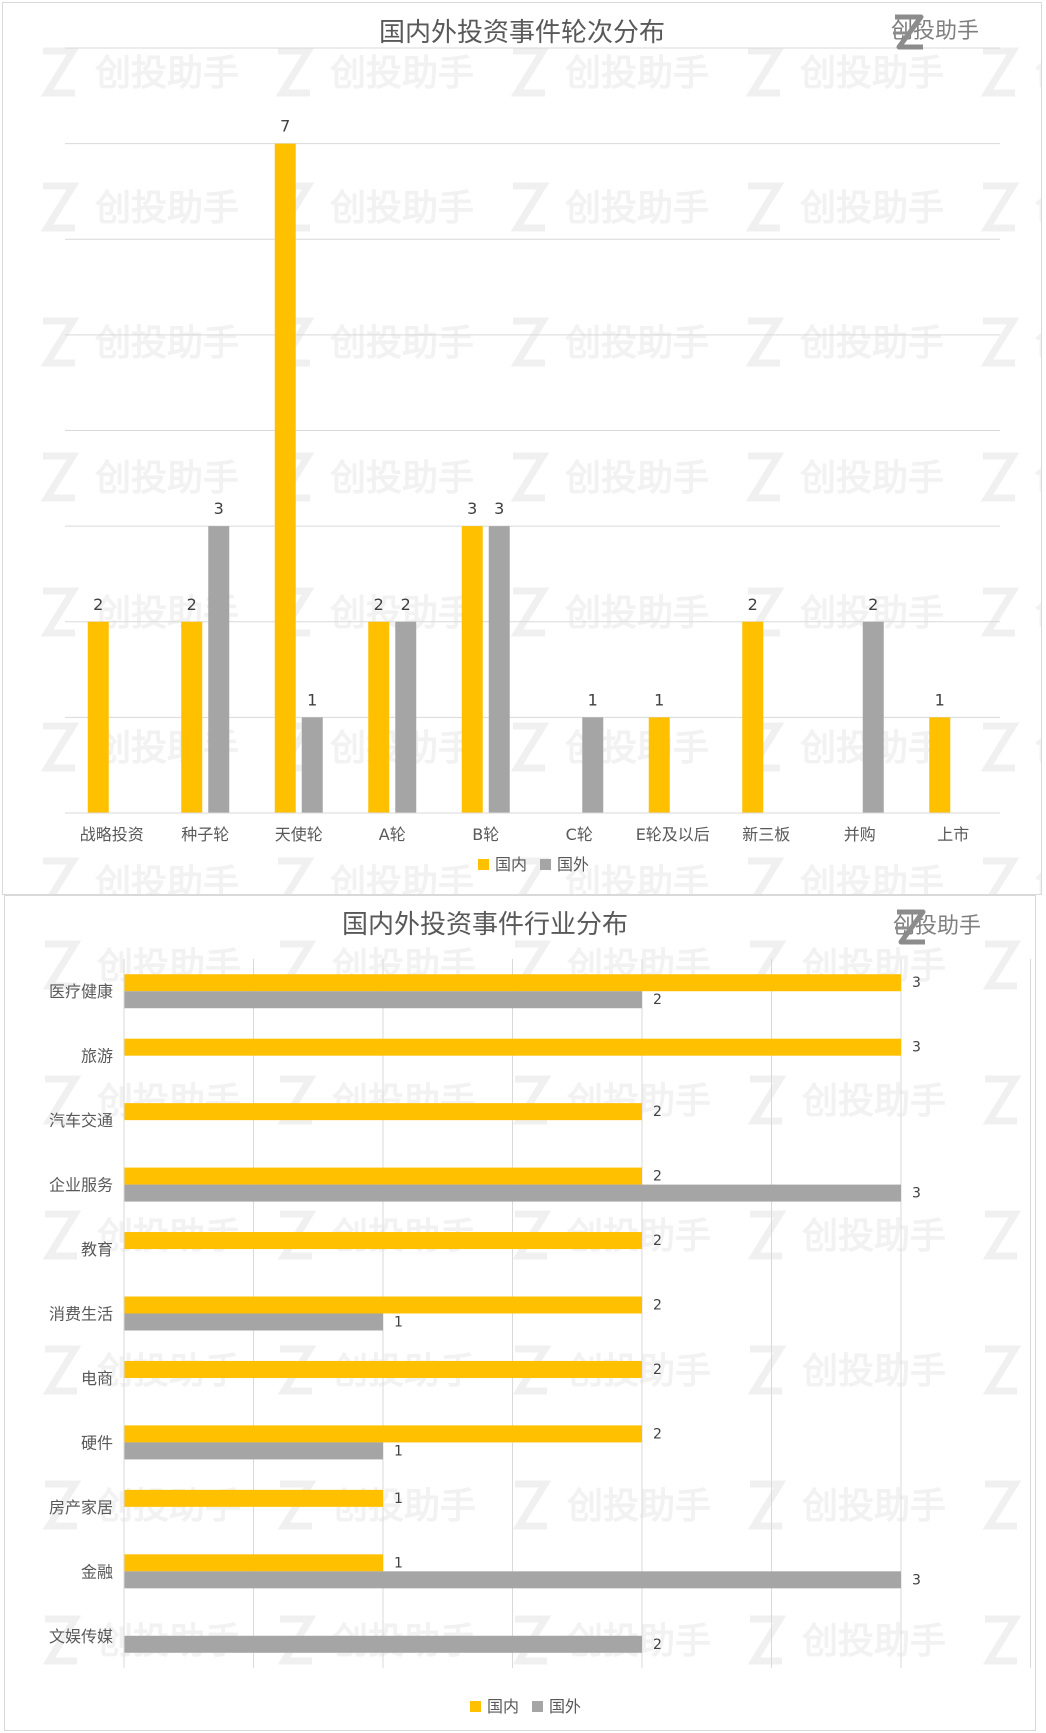  What do you see at coordinates (112, 834) in the screenshot?
I see `x-tick-label: 战略投资` at bounding box center [112, 834].